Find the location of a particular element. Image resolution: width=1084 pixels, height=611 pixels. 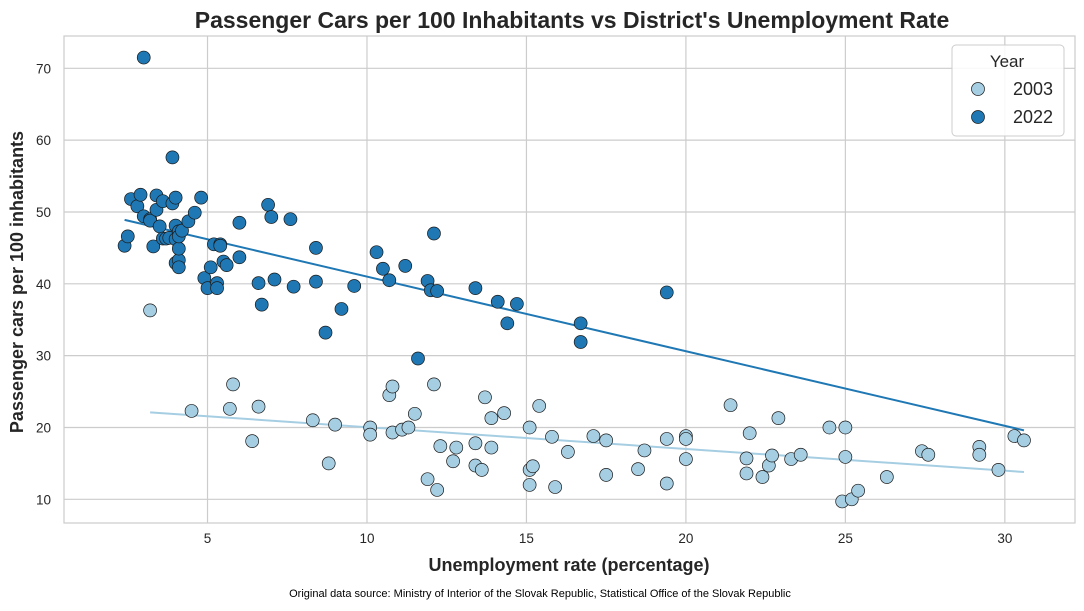

y-tick-label: 30 is located at coordinates (43, 356).